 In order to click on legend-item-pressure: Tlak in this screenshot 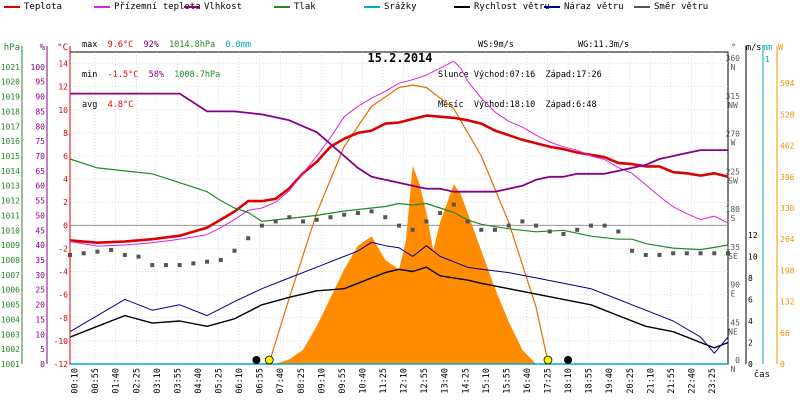, I will do `click(295, 7)`.